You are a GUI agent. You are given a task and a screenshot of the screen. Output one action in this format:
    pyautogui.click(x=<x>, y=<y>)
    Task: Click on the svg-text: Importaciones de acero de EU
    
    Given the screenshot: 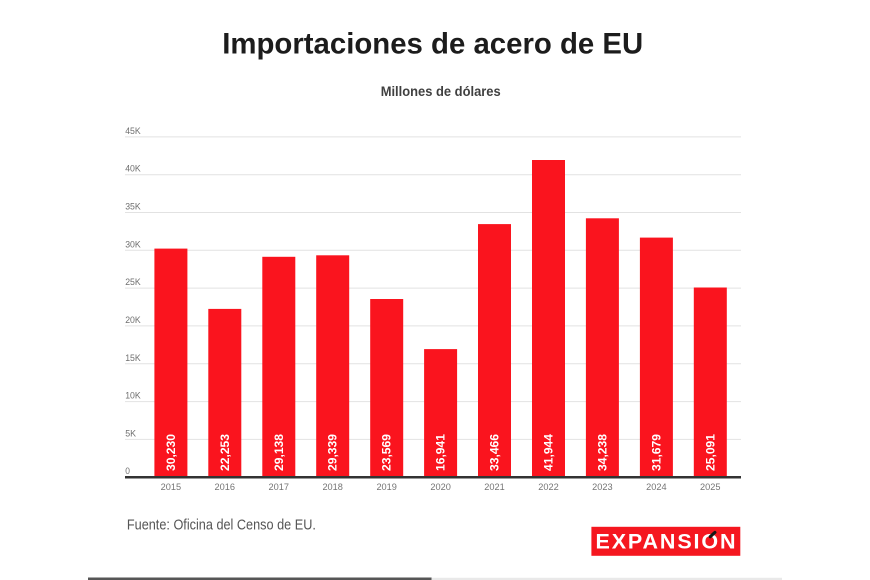 What is the action you would take?
    pyautogui.click(x=432, y=43)
    